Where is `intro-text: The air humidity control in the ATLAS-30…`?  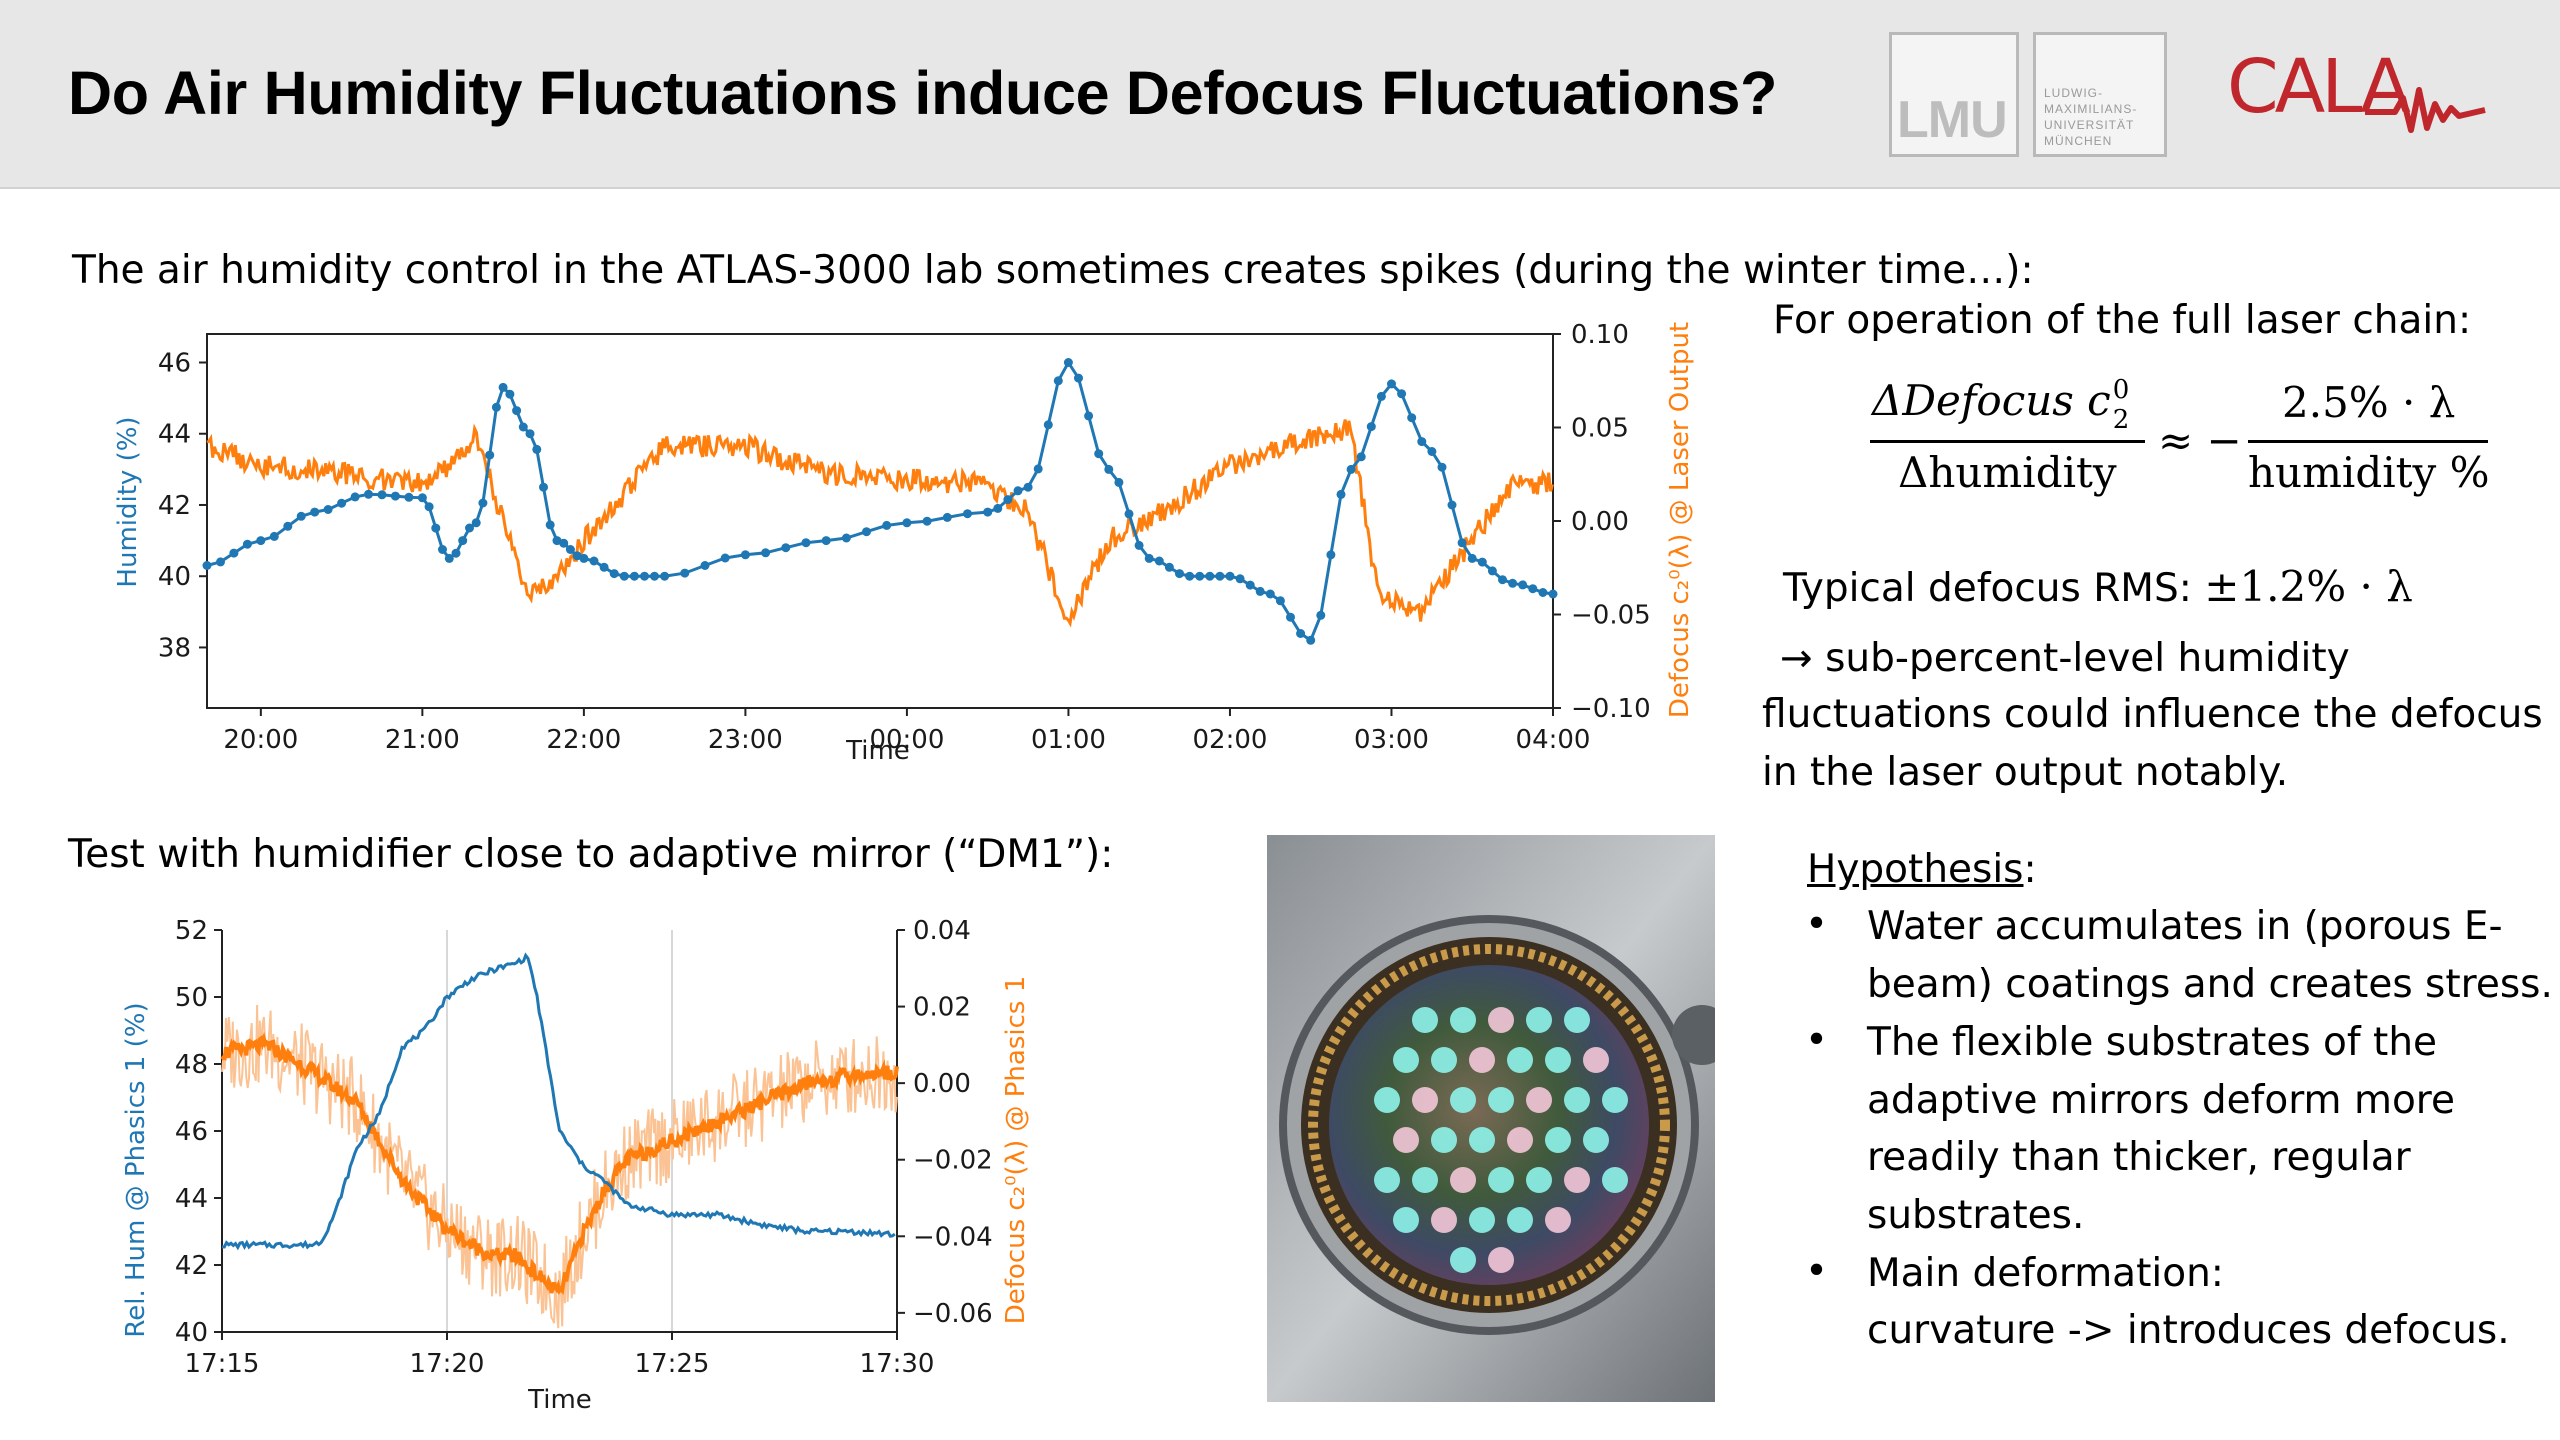 intro-text: The air humidity control in the ATLAS-30… is located at coordinates (1053, 270).